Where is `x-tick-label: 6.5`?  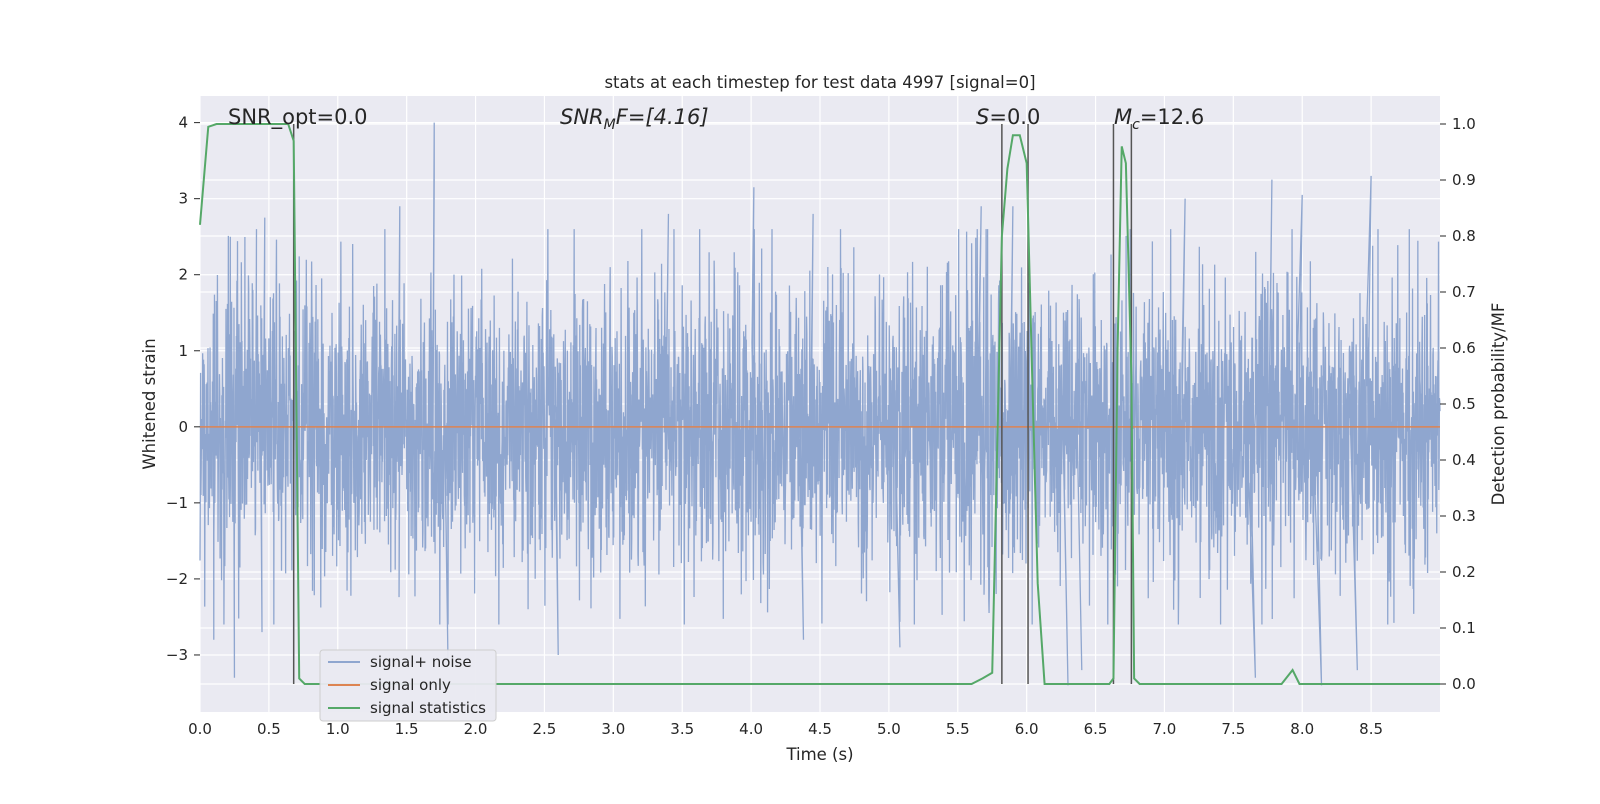 x-tick-label: 6.5 is located at coordinates (1096, 729).